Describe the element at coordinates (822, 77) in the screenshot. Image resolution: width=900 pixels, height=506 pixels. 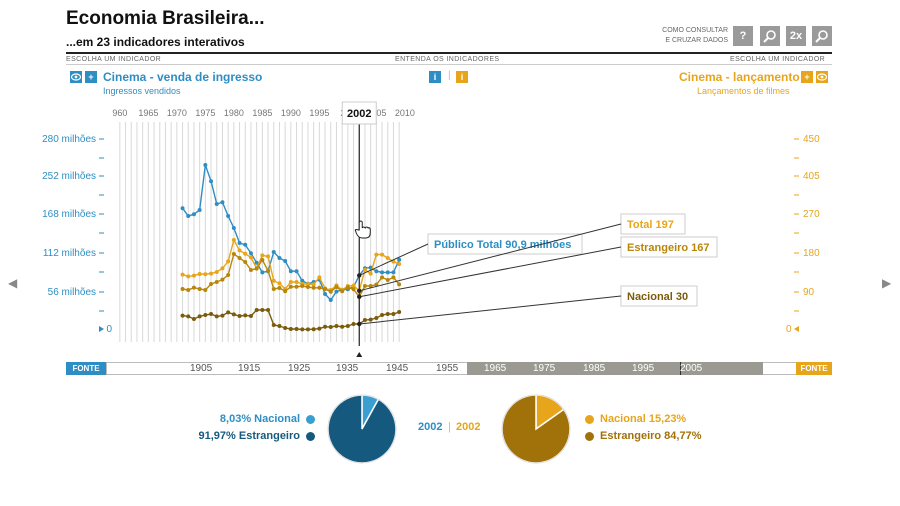
I see `eye-toggle-right` at that location.